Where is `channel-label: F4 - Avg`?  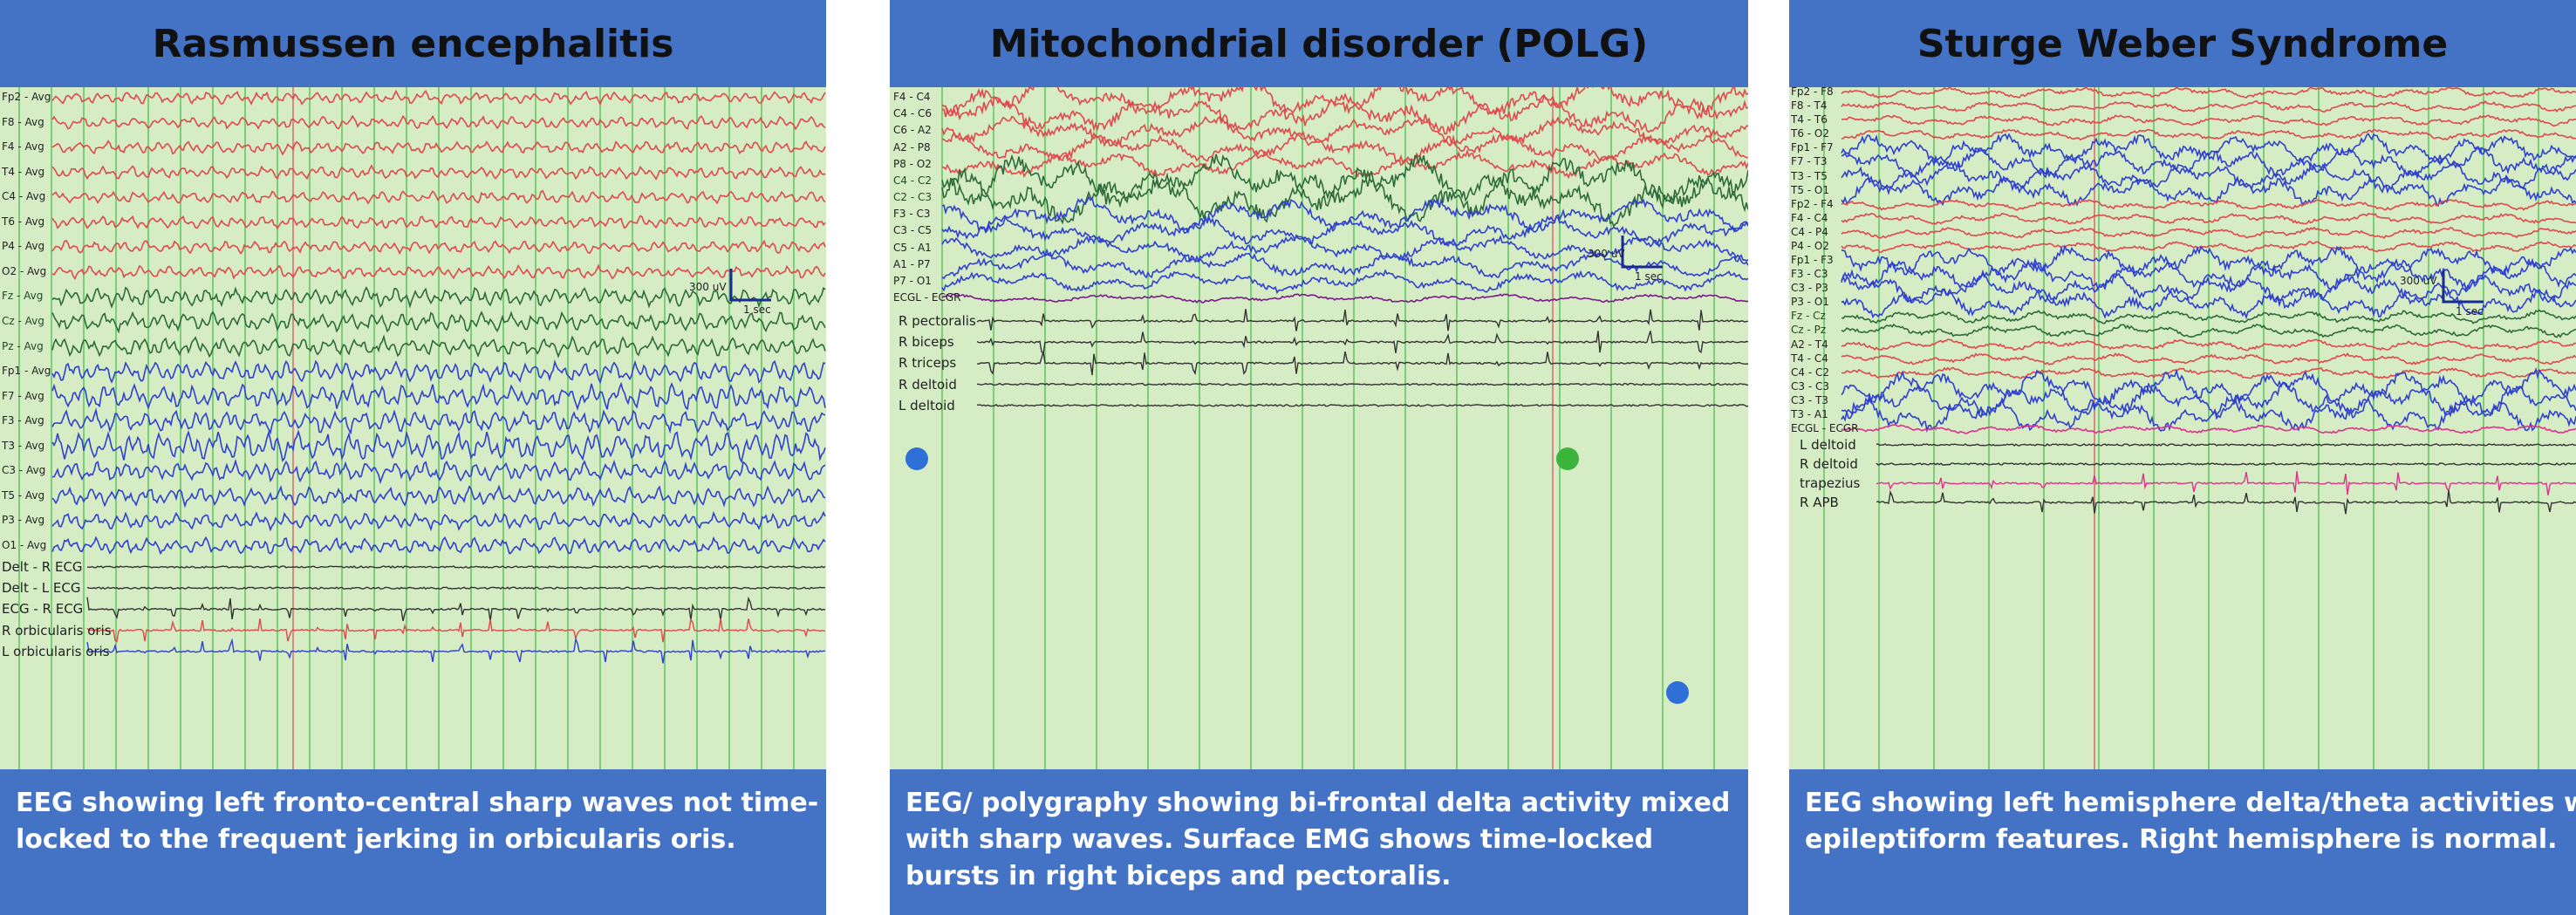
channel-label: F4 - Avg is located at coordinates (23, 147).